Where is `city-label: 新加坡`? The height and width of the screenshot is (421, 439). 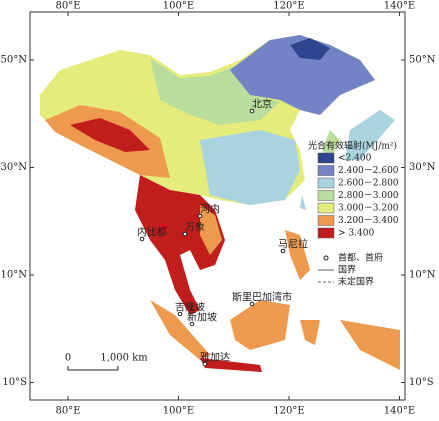
city-label: 新加坡 is located at coordinates (202, 317).